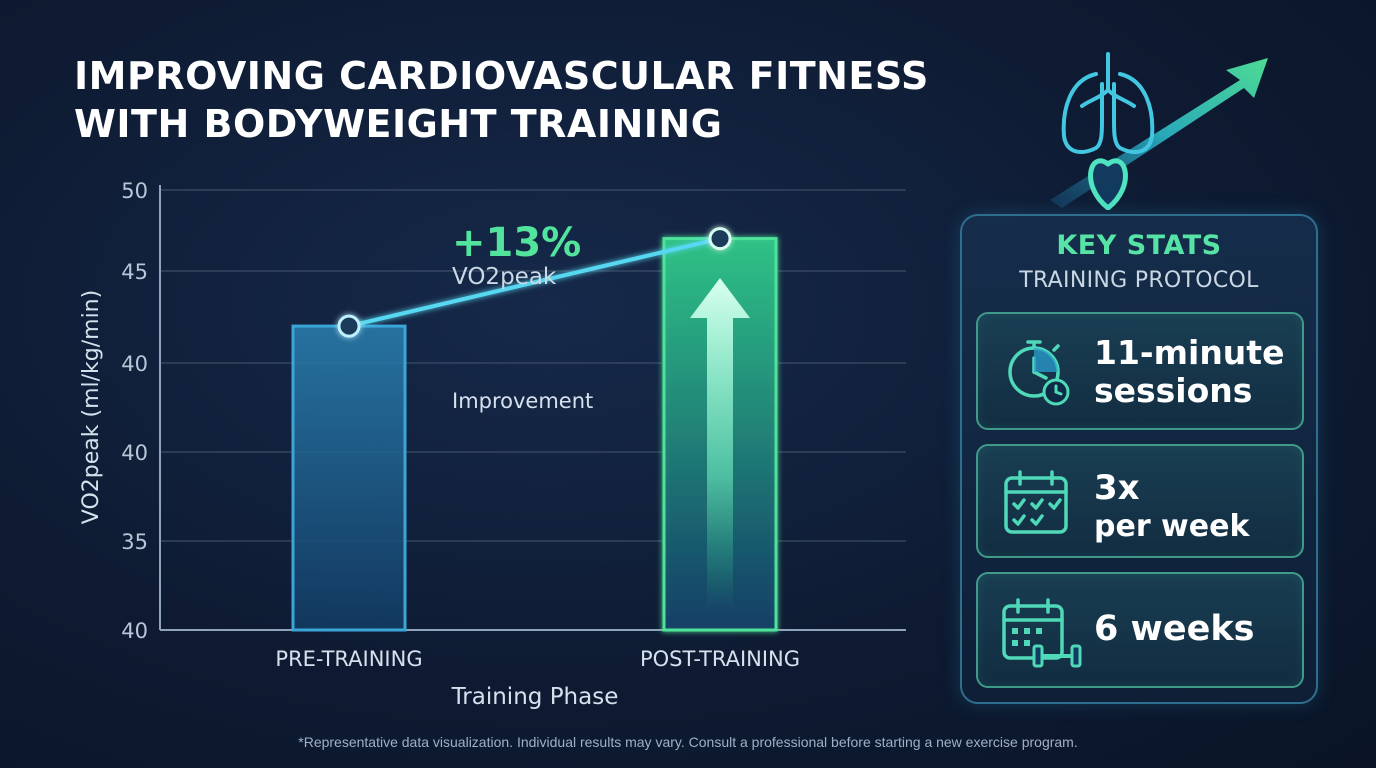 The height and width of the screenshot is (768, 1376). I want to click on stat-duration-line1: 11-minute, so click(1189, 352).